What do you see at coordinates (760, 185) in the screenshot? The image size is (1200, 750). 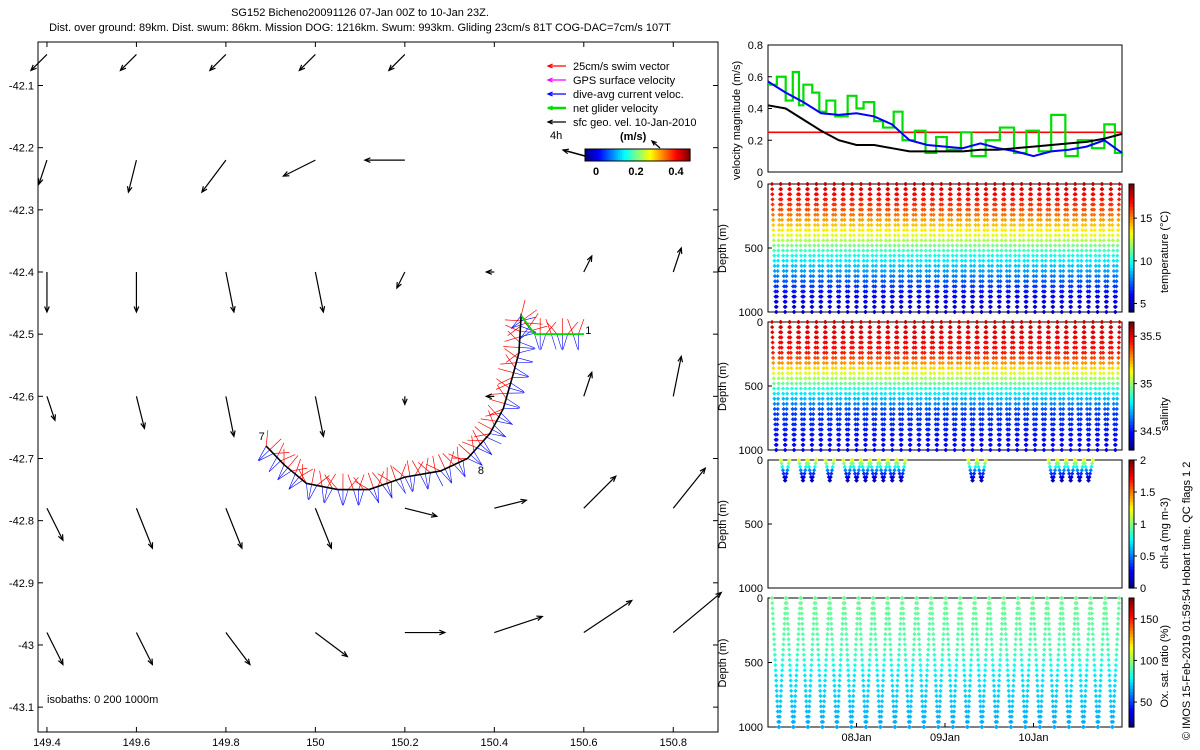 I see `depth-y-tick-label: 0` at bounding box center [760, 185].